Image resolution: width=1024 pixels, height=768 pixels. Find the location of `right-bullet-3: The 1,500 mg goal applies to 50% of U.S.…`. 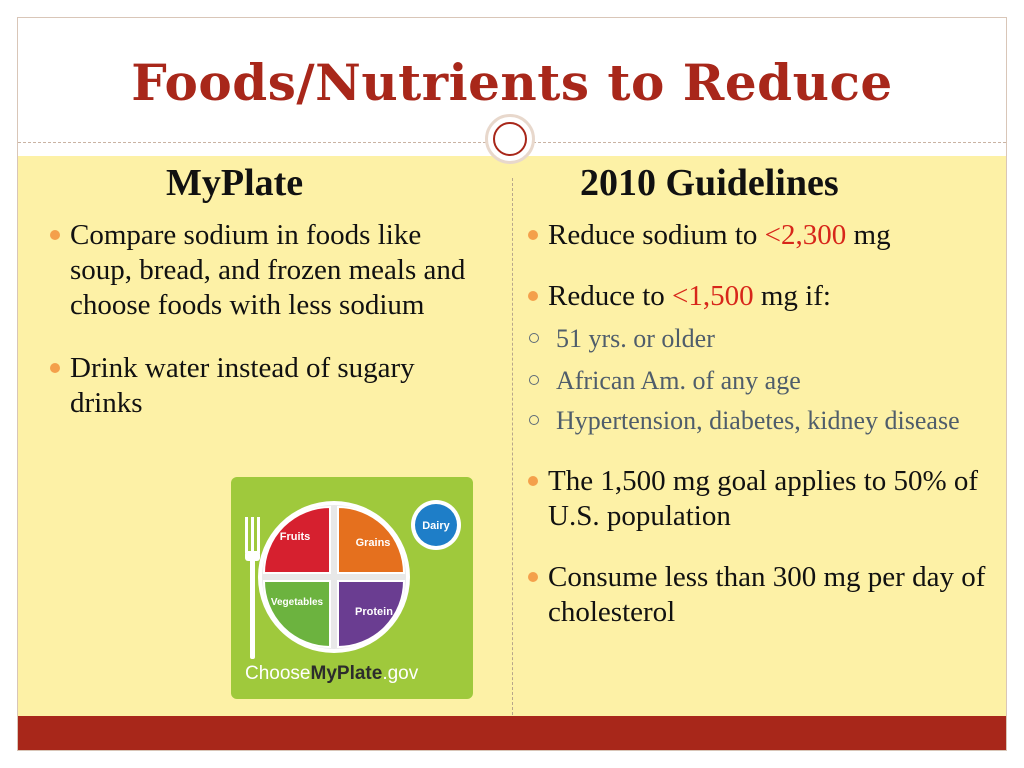

right-bullet-3: The 1,500 mg goal applies to 50% of U.S.… is located at coordinates (766, 499).